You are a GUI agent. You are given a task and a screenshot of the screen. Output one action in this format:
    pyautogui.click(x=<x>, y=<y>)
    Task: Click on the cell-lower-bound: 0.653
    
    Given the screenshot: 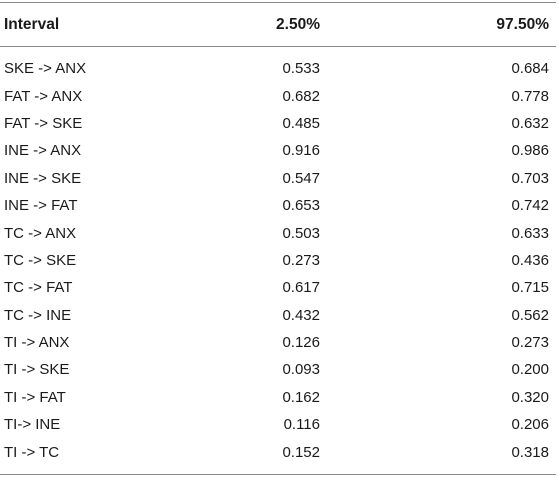 What is the action you would take?
    pyautogui.click(x=301, y=206)
    